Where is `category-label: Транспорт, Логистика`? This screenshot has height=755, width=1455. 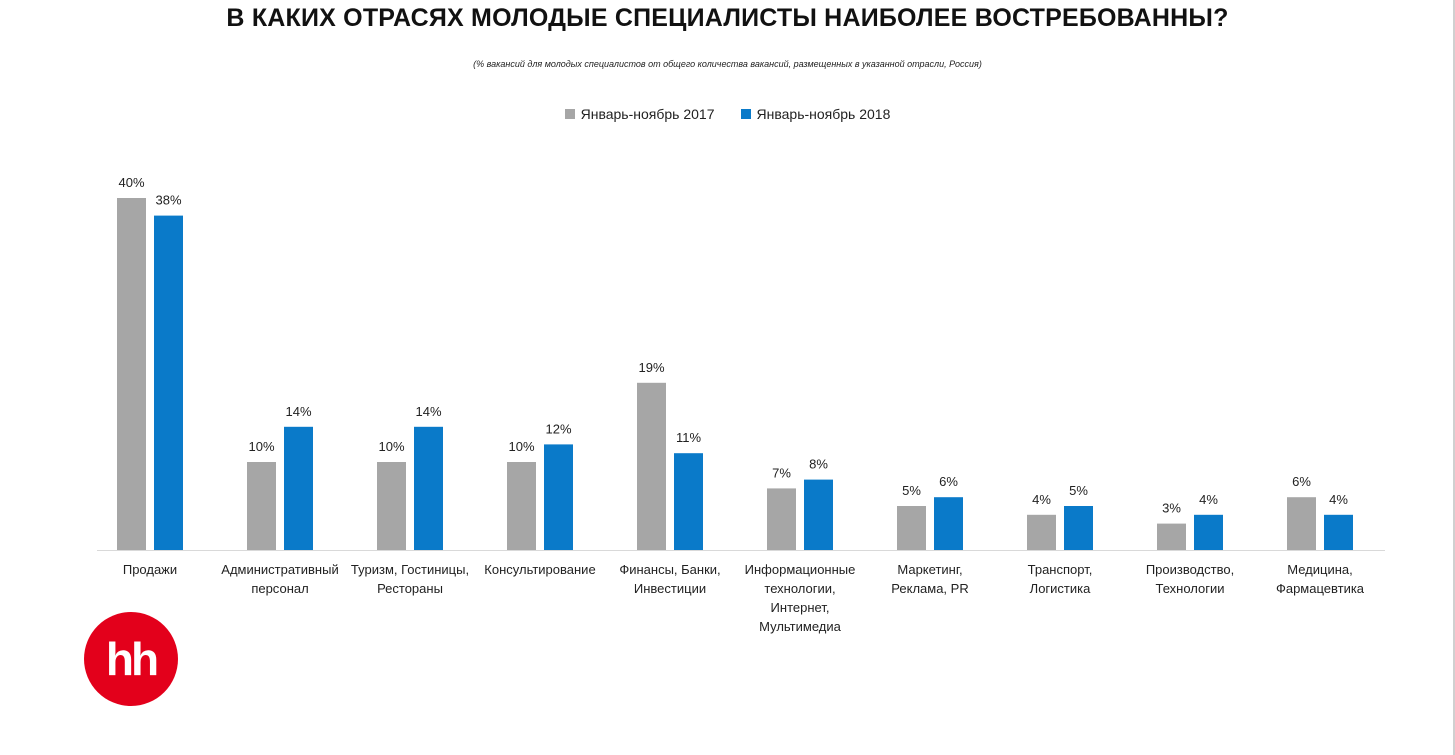
category-label: Транспорт, Логистика is located at coordinates (1060, 579).